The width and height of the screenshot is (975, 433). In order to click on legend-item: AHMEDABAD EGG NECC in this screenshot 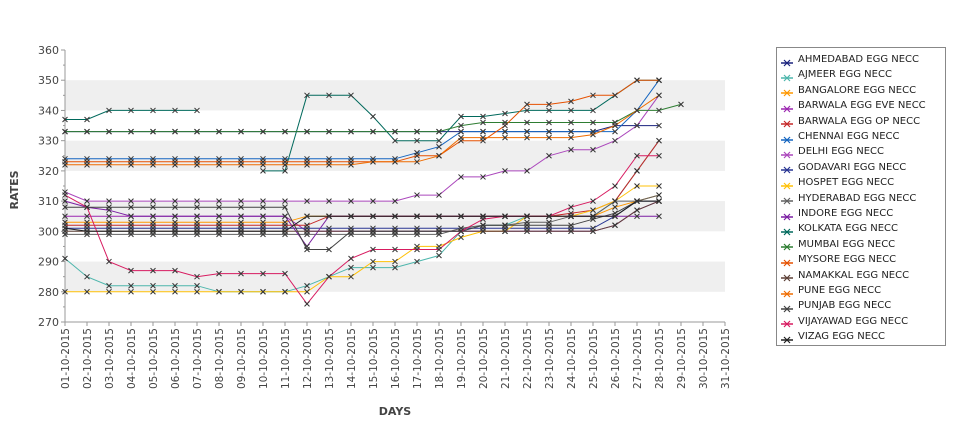, I will do `click(850, 59)`.